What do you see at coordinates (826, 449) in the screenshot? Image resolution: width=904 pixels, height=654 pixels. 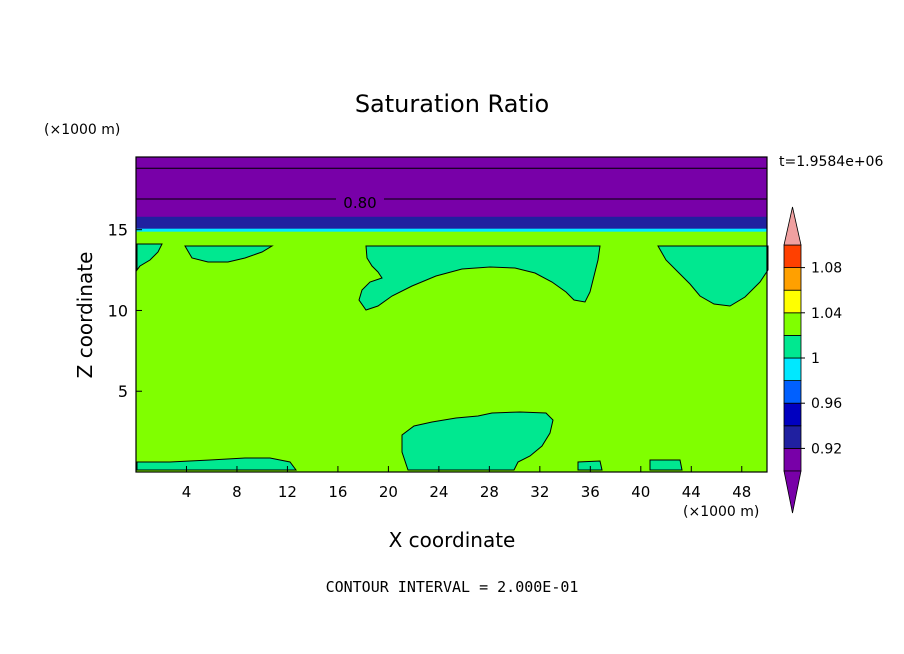 I see `colorbar-label: 0.92` at bounding box center [826, 449].